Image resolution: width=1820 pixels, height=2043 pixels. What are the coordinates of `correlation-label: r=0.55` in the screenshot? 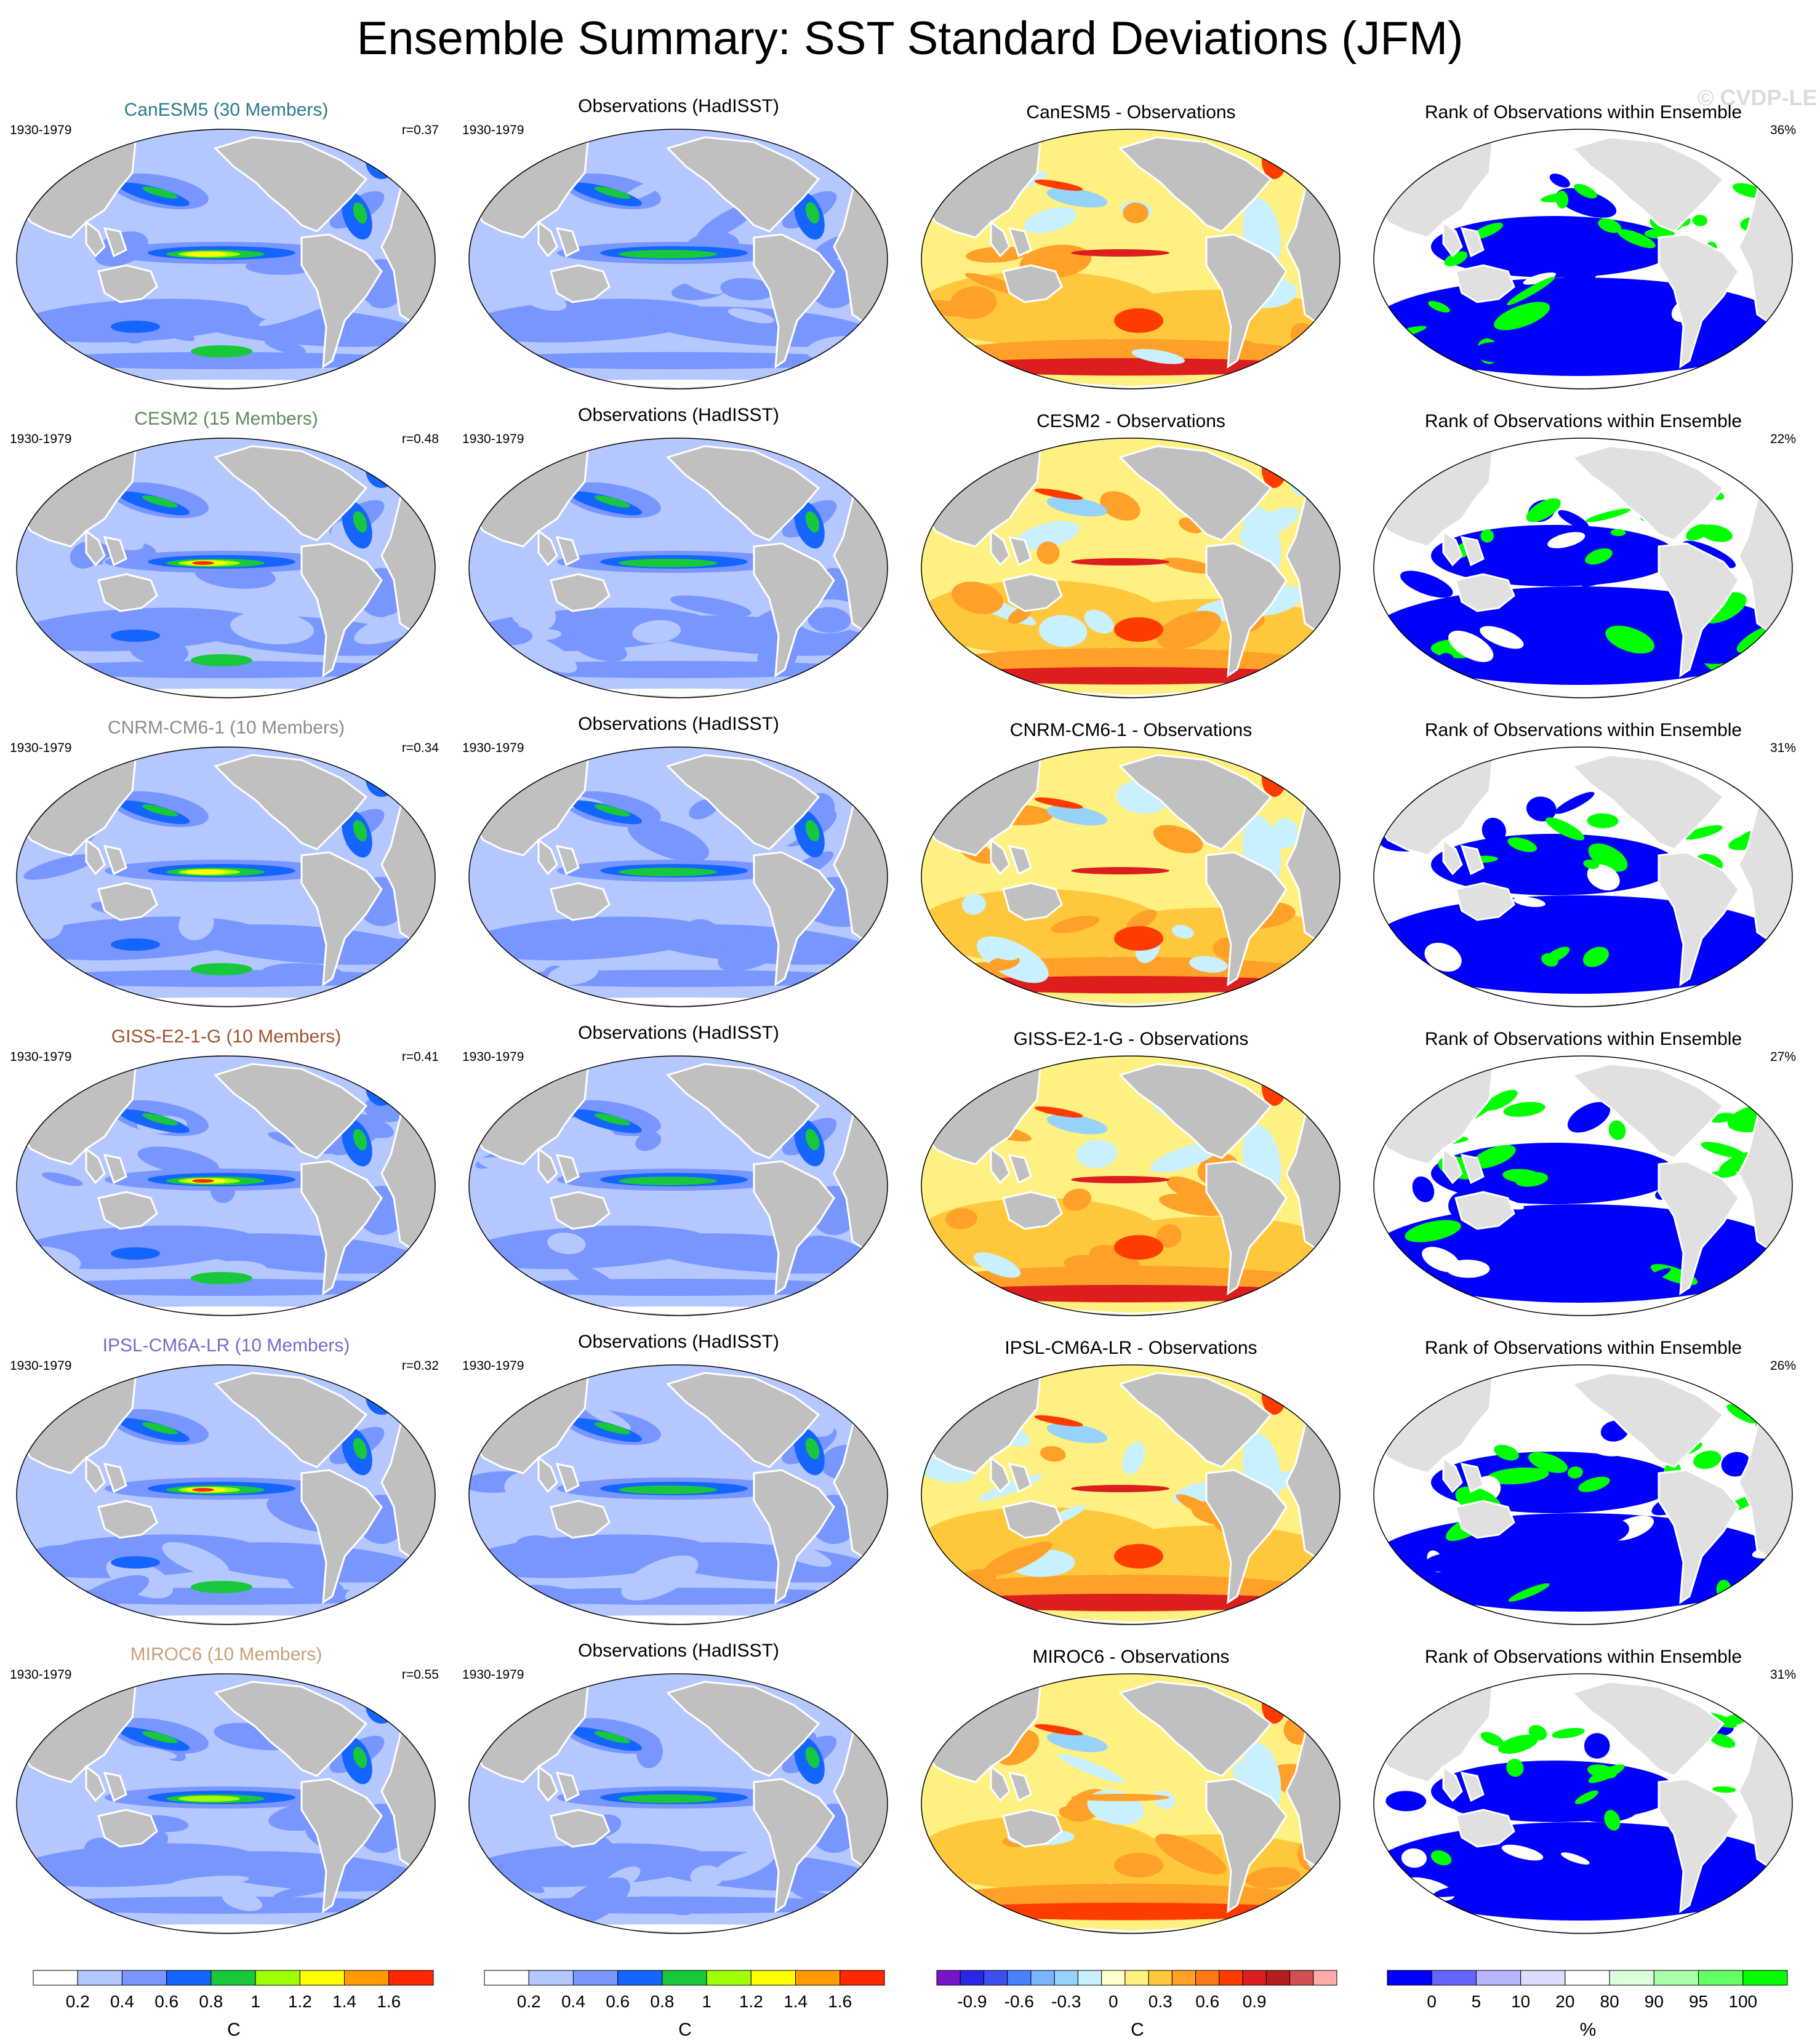 It's located at (420, 1675).